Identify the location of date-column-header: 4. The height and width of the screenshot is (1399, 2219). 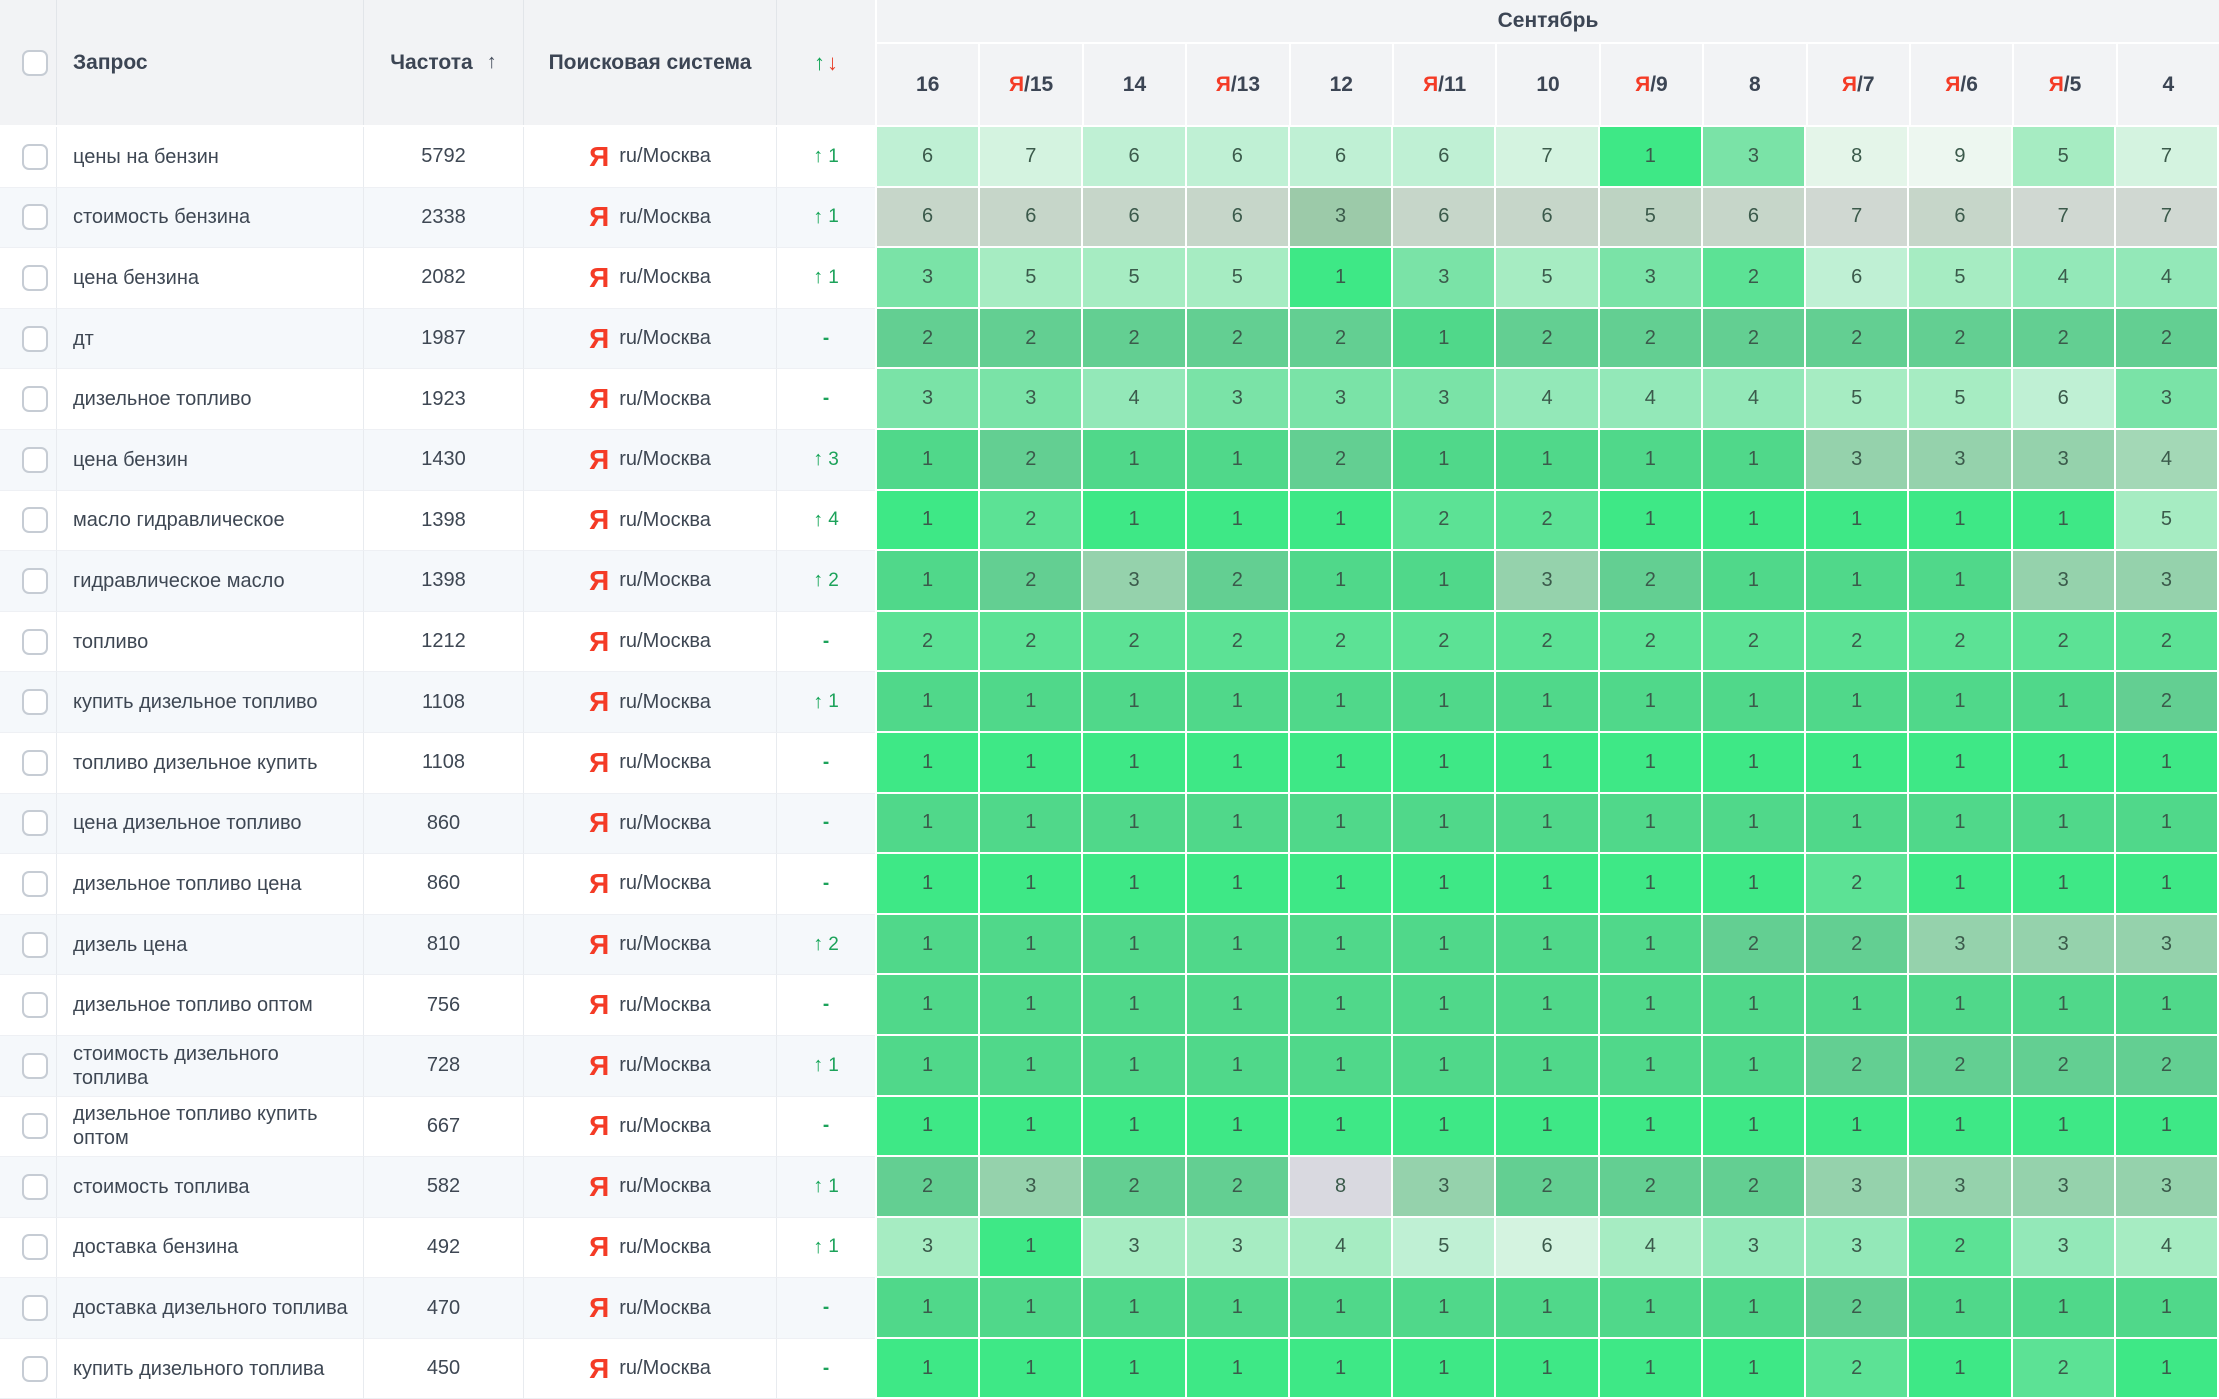
(2167, 84).